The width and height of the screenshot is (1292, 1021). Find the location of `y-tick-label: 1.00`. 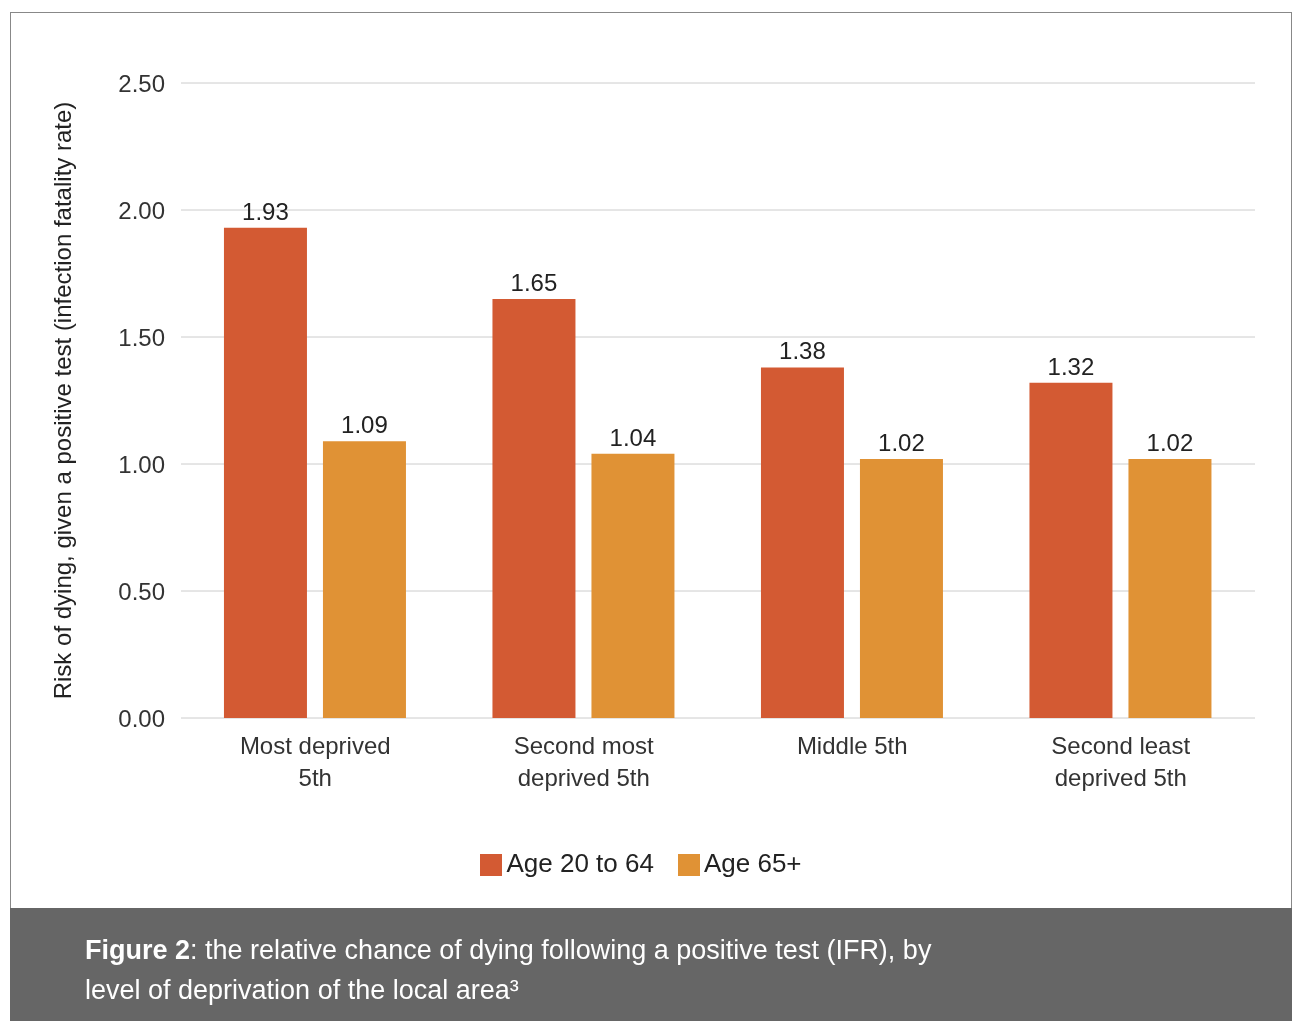

y-tick-label: 1.00 is located at coordinates (141, 464).